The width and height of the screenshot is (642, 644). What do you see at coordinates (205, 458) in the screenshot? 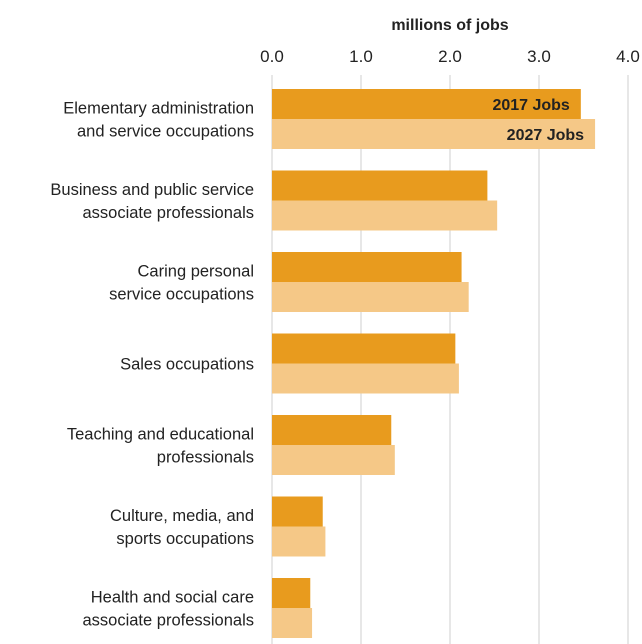
I see `category-label: professionals` at bounding box center [205, 458].